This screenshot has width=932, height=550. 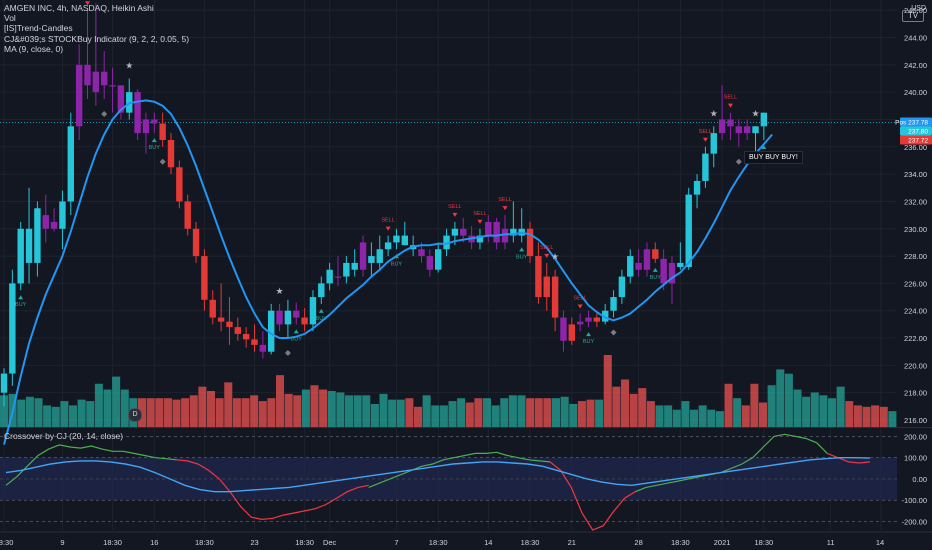 What do you see at coordinates (613, 332) in the screenshot?
I see `diamond-icon` at bounding box center [613, 332].